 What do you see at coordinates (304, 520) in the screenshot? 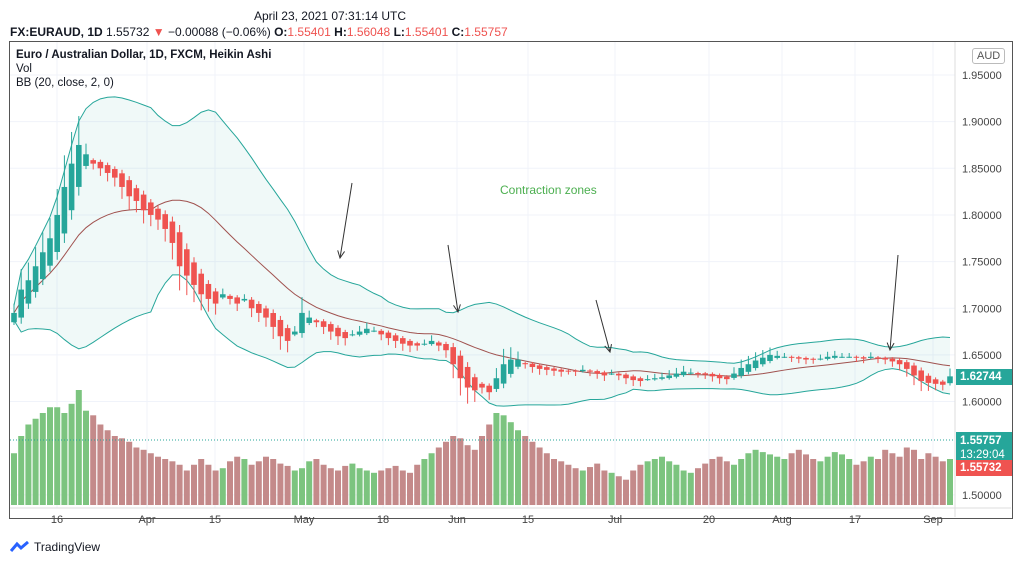
I see `x-tick-label: May` at bounding box center [304, 520].